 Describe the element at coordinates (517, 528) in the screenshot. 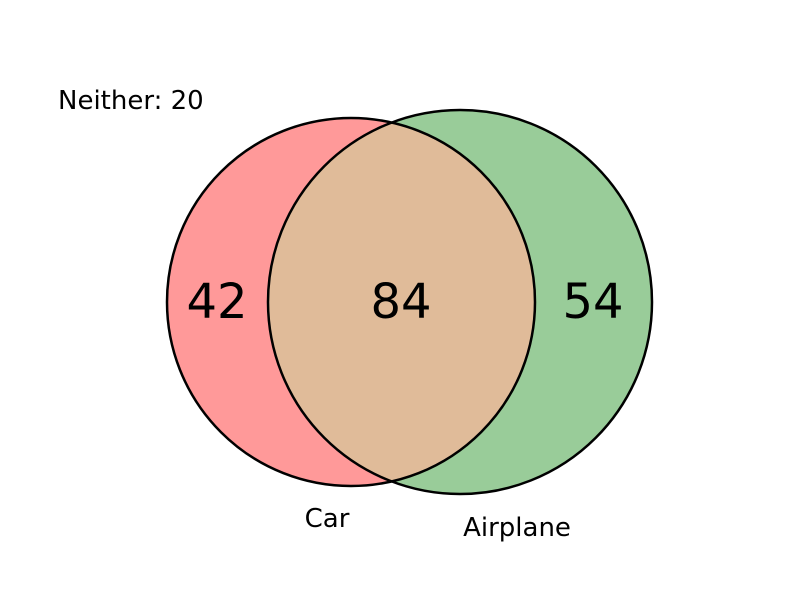

I see `airplane-set-label: Airplane` at that location.